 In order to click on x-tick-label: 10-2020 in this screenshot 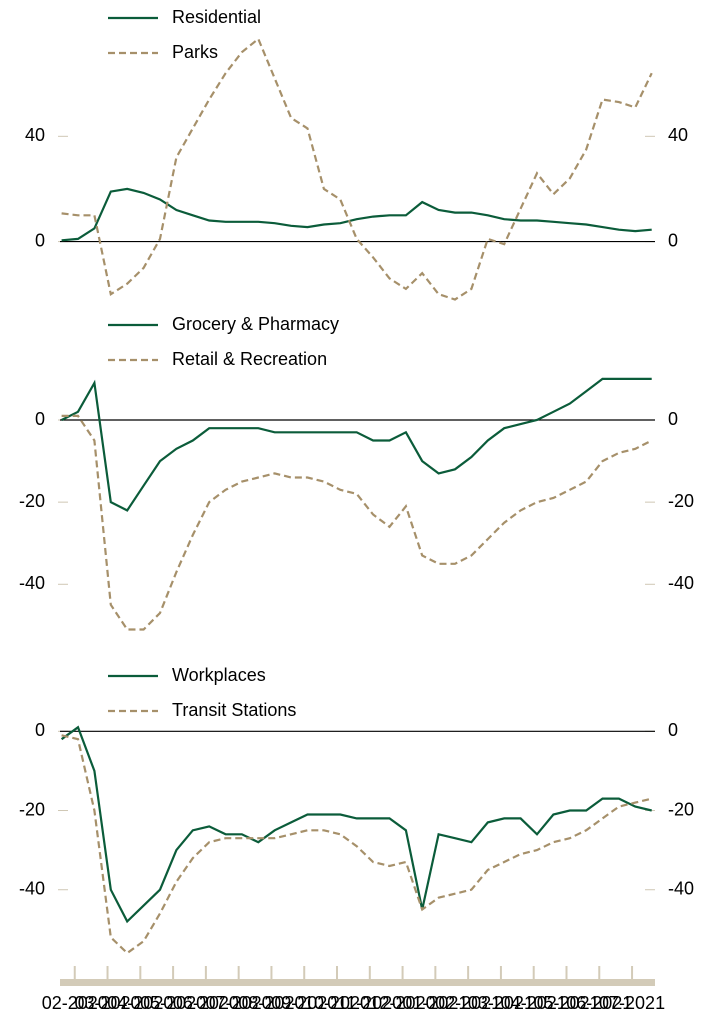, I will do `click(337, 1003)`.